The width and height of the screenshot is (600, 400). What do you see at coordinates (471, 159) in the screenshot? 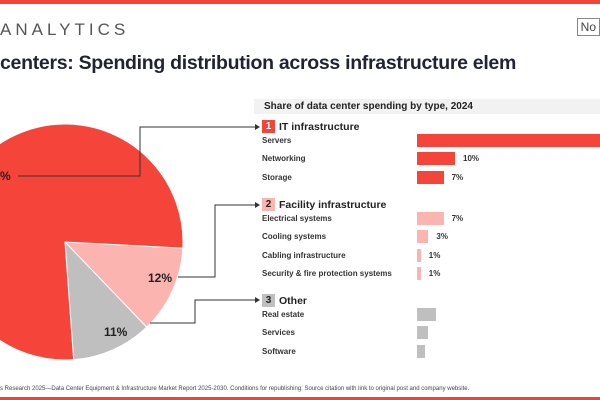
I see `bar-value: 10%` at bounding box center [471, 159].